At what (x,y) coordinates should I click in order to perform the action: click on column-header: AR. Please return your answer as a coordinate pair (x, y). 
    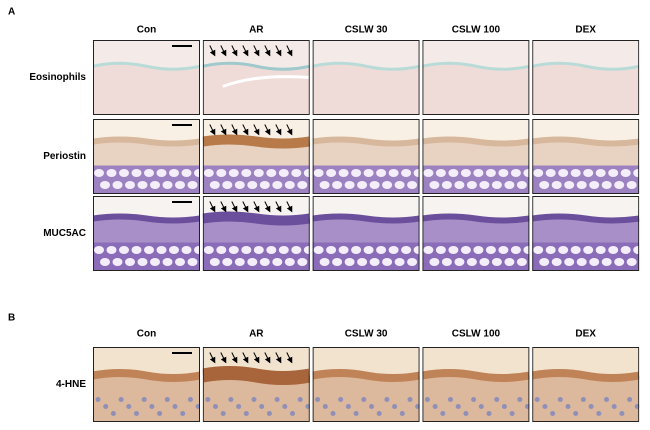
    Looking at the image, I should click on (256, 30).